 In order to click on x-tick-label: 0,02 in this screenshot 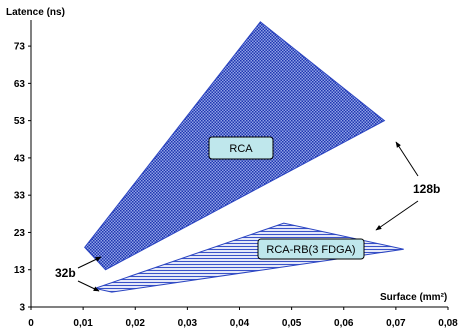, I will do `click(136, 323)`.